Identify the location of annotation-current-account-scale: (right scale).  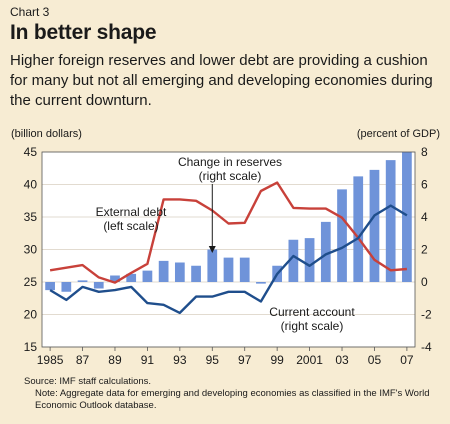
(312, 326).